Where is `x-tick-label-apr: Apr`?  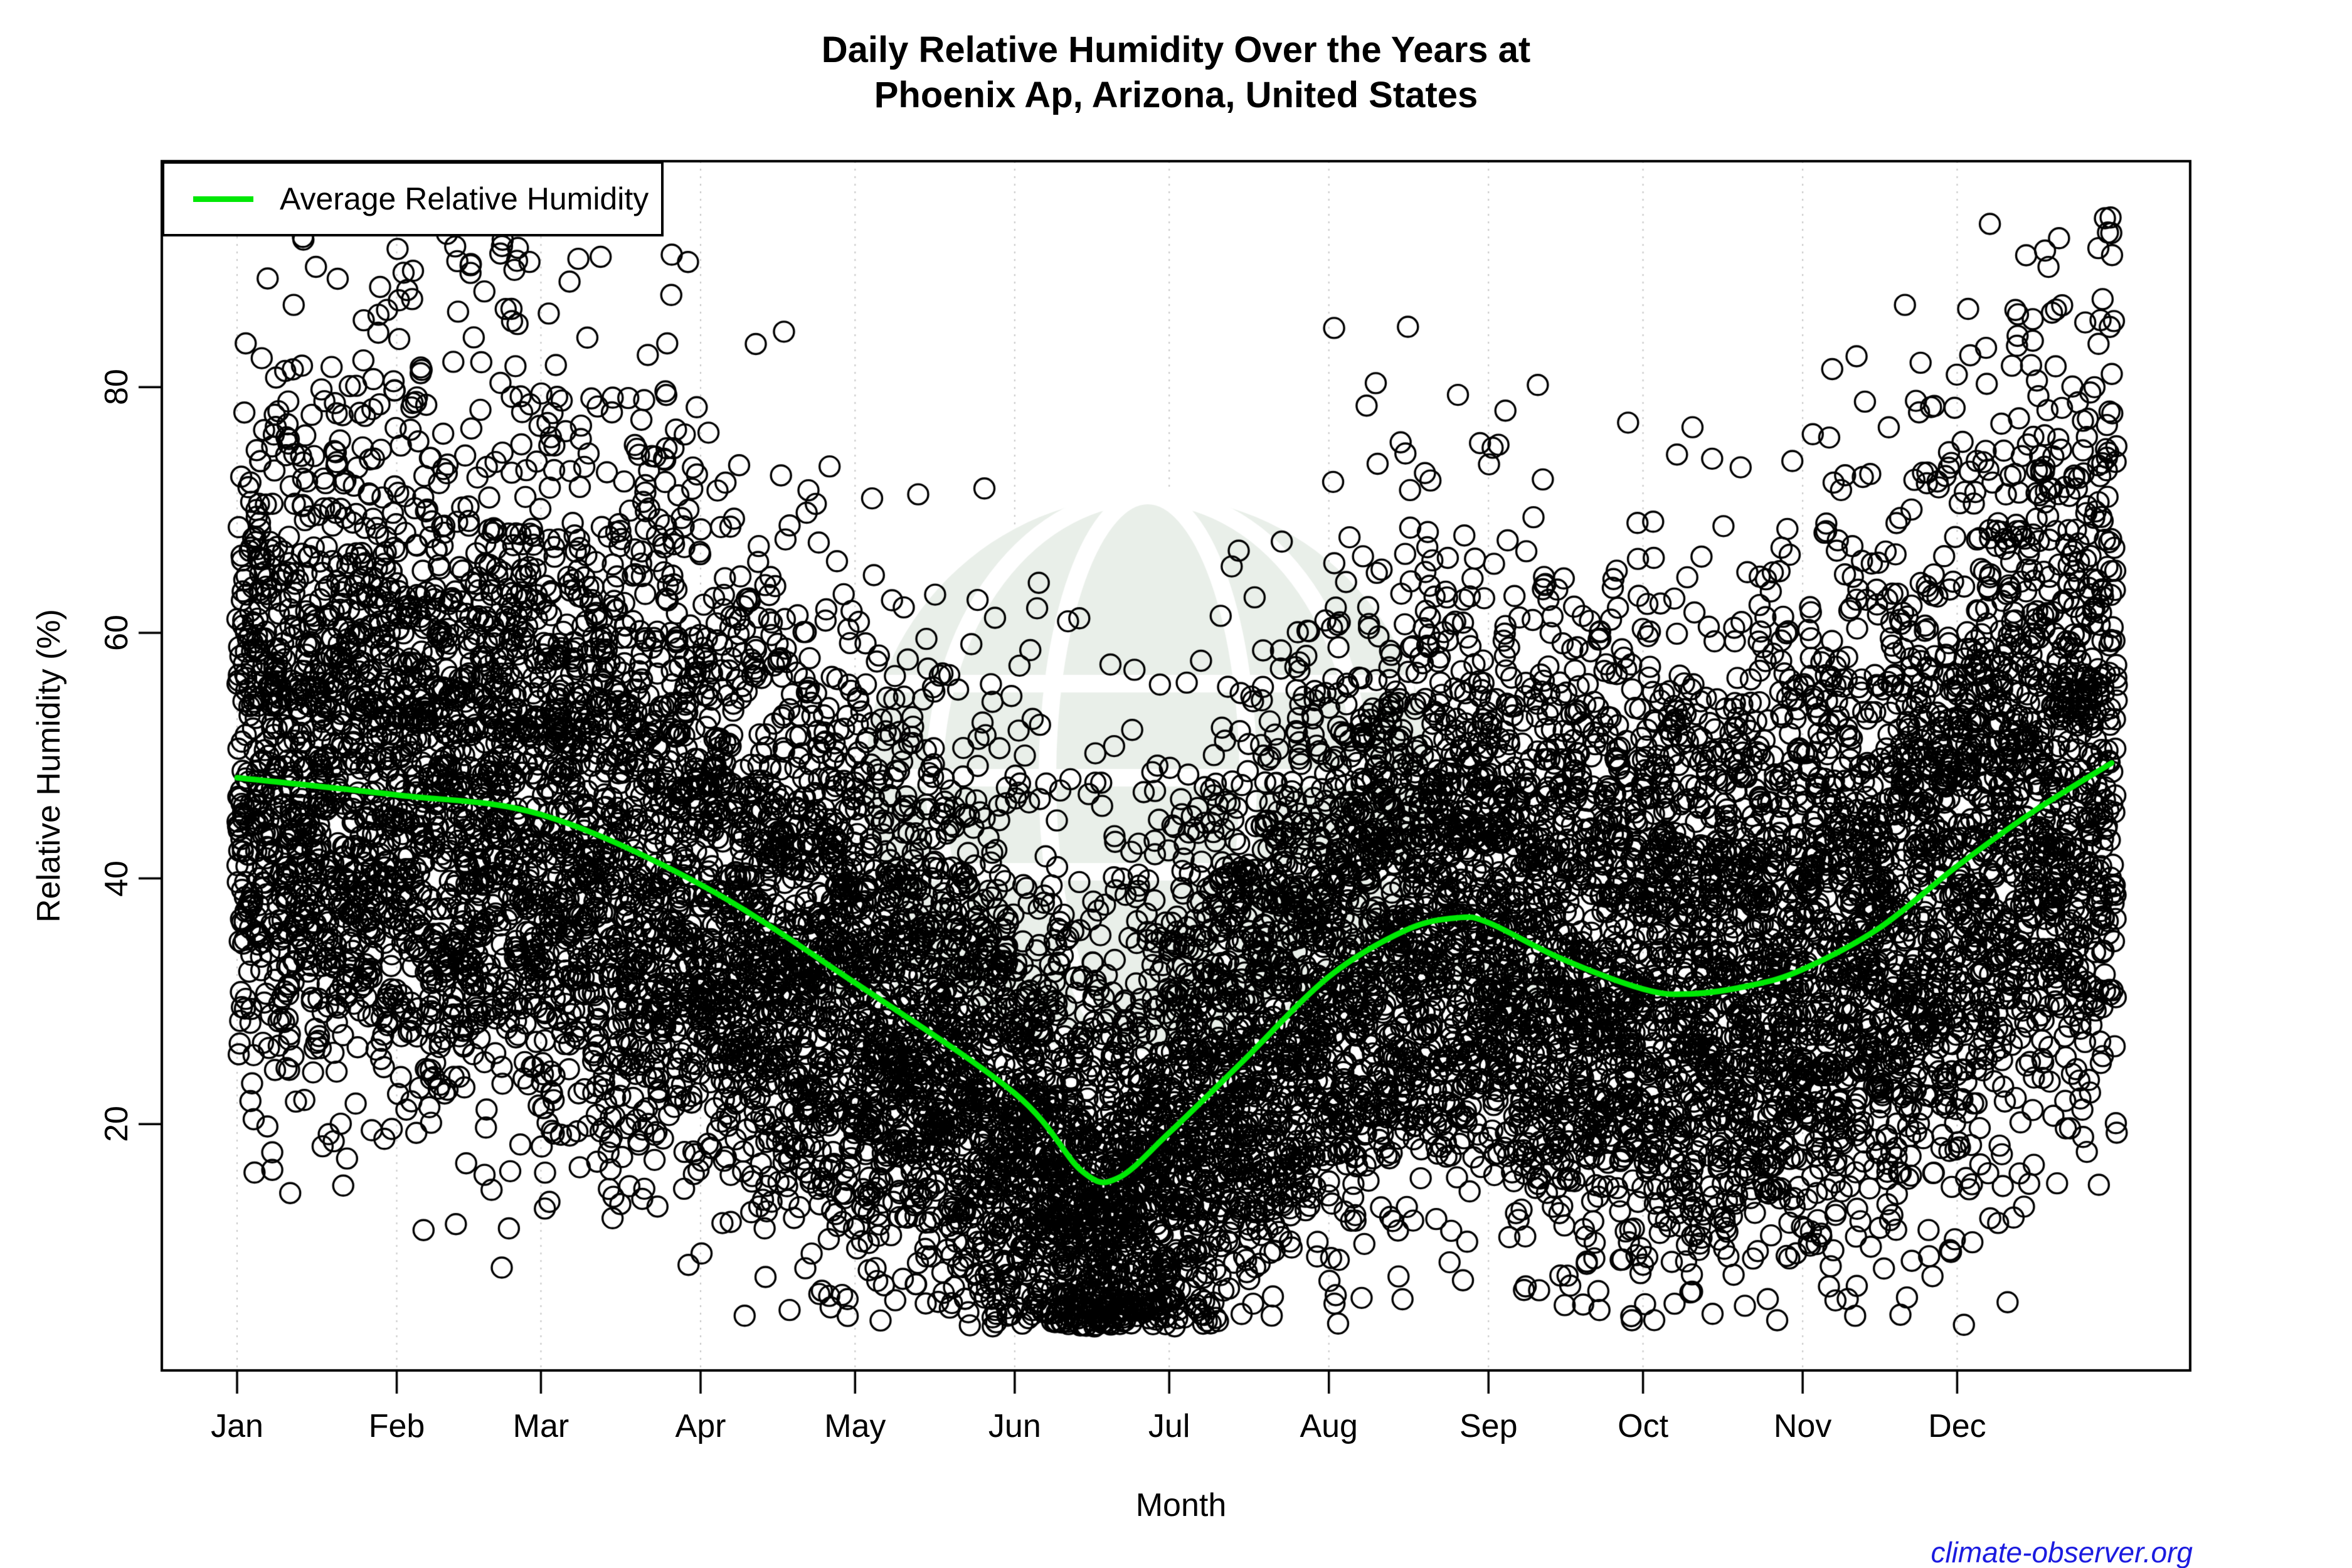
x-tick-label-apr: Apr is located at coordinates (701, 1426).